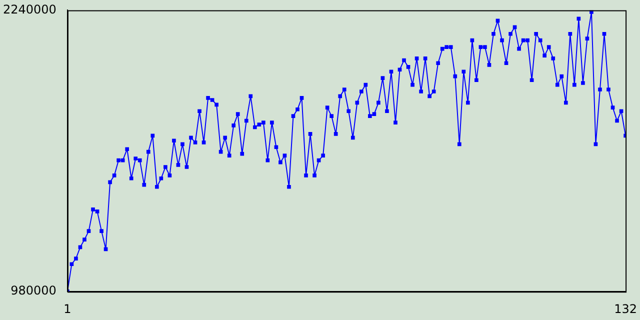  I want to click on y-tick-label: 2240000, so click(29, 9).